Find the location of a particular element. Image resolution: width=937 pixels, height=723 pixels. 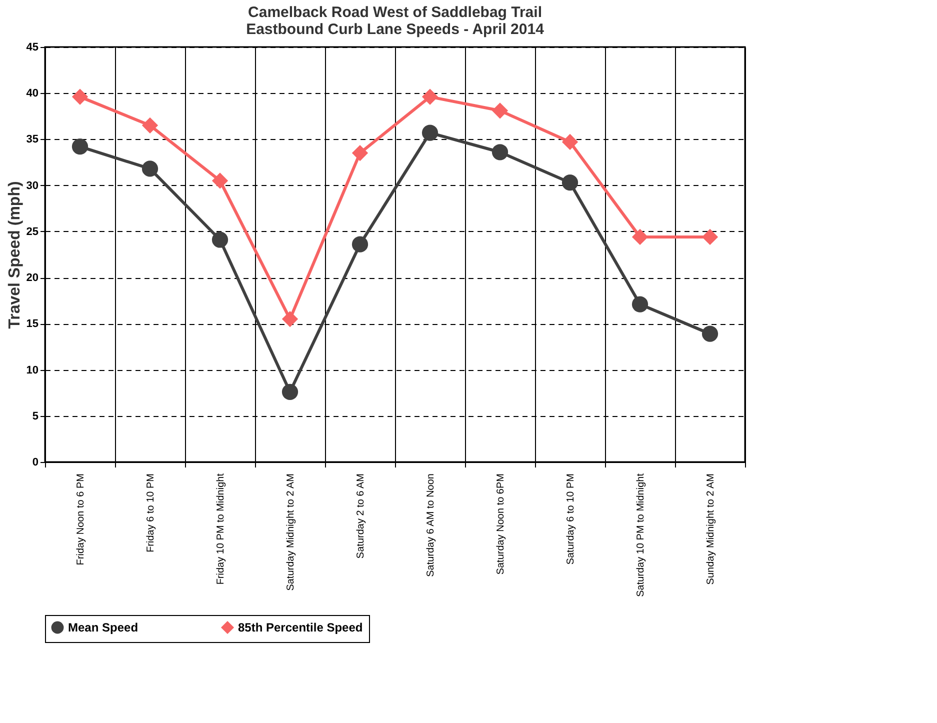

y-tick-label: 5 is located at coordinates (35, 416).